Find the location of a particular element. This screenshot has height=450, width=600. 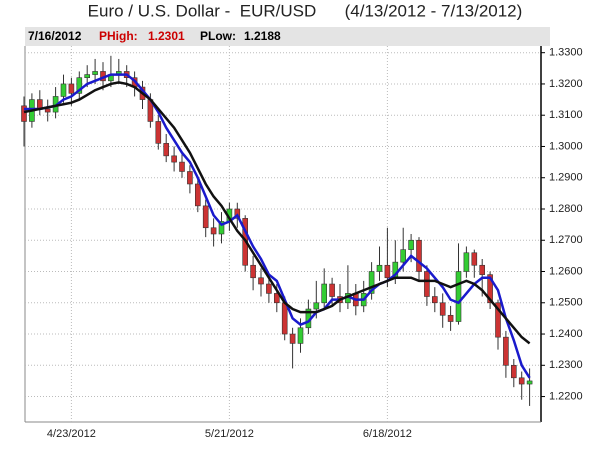

y-tick-label: 1.2900 is located at coordinates (566, 178).